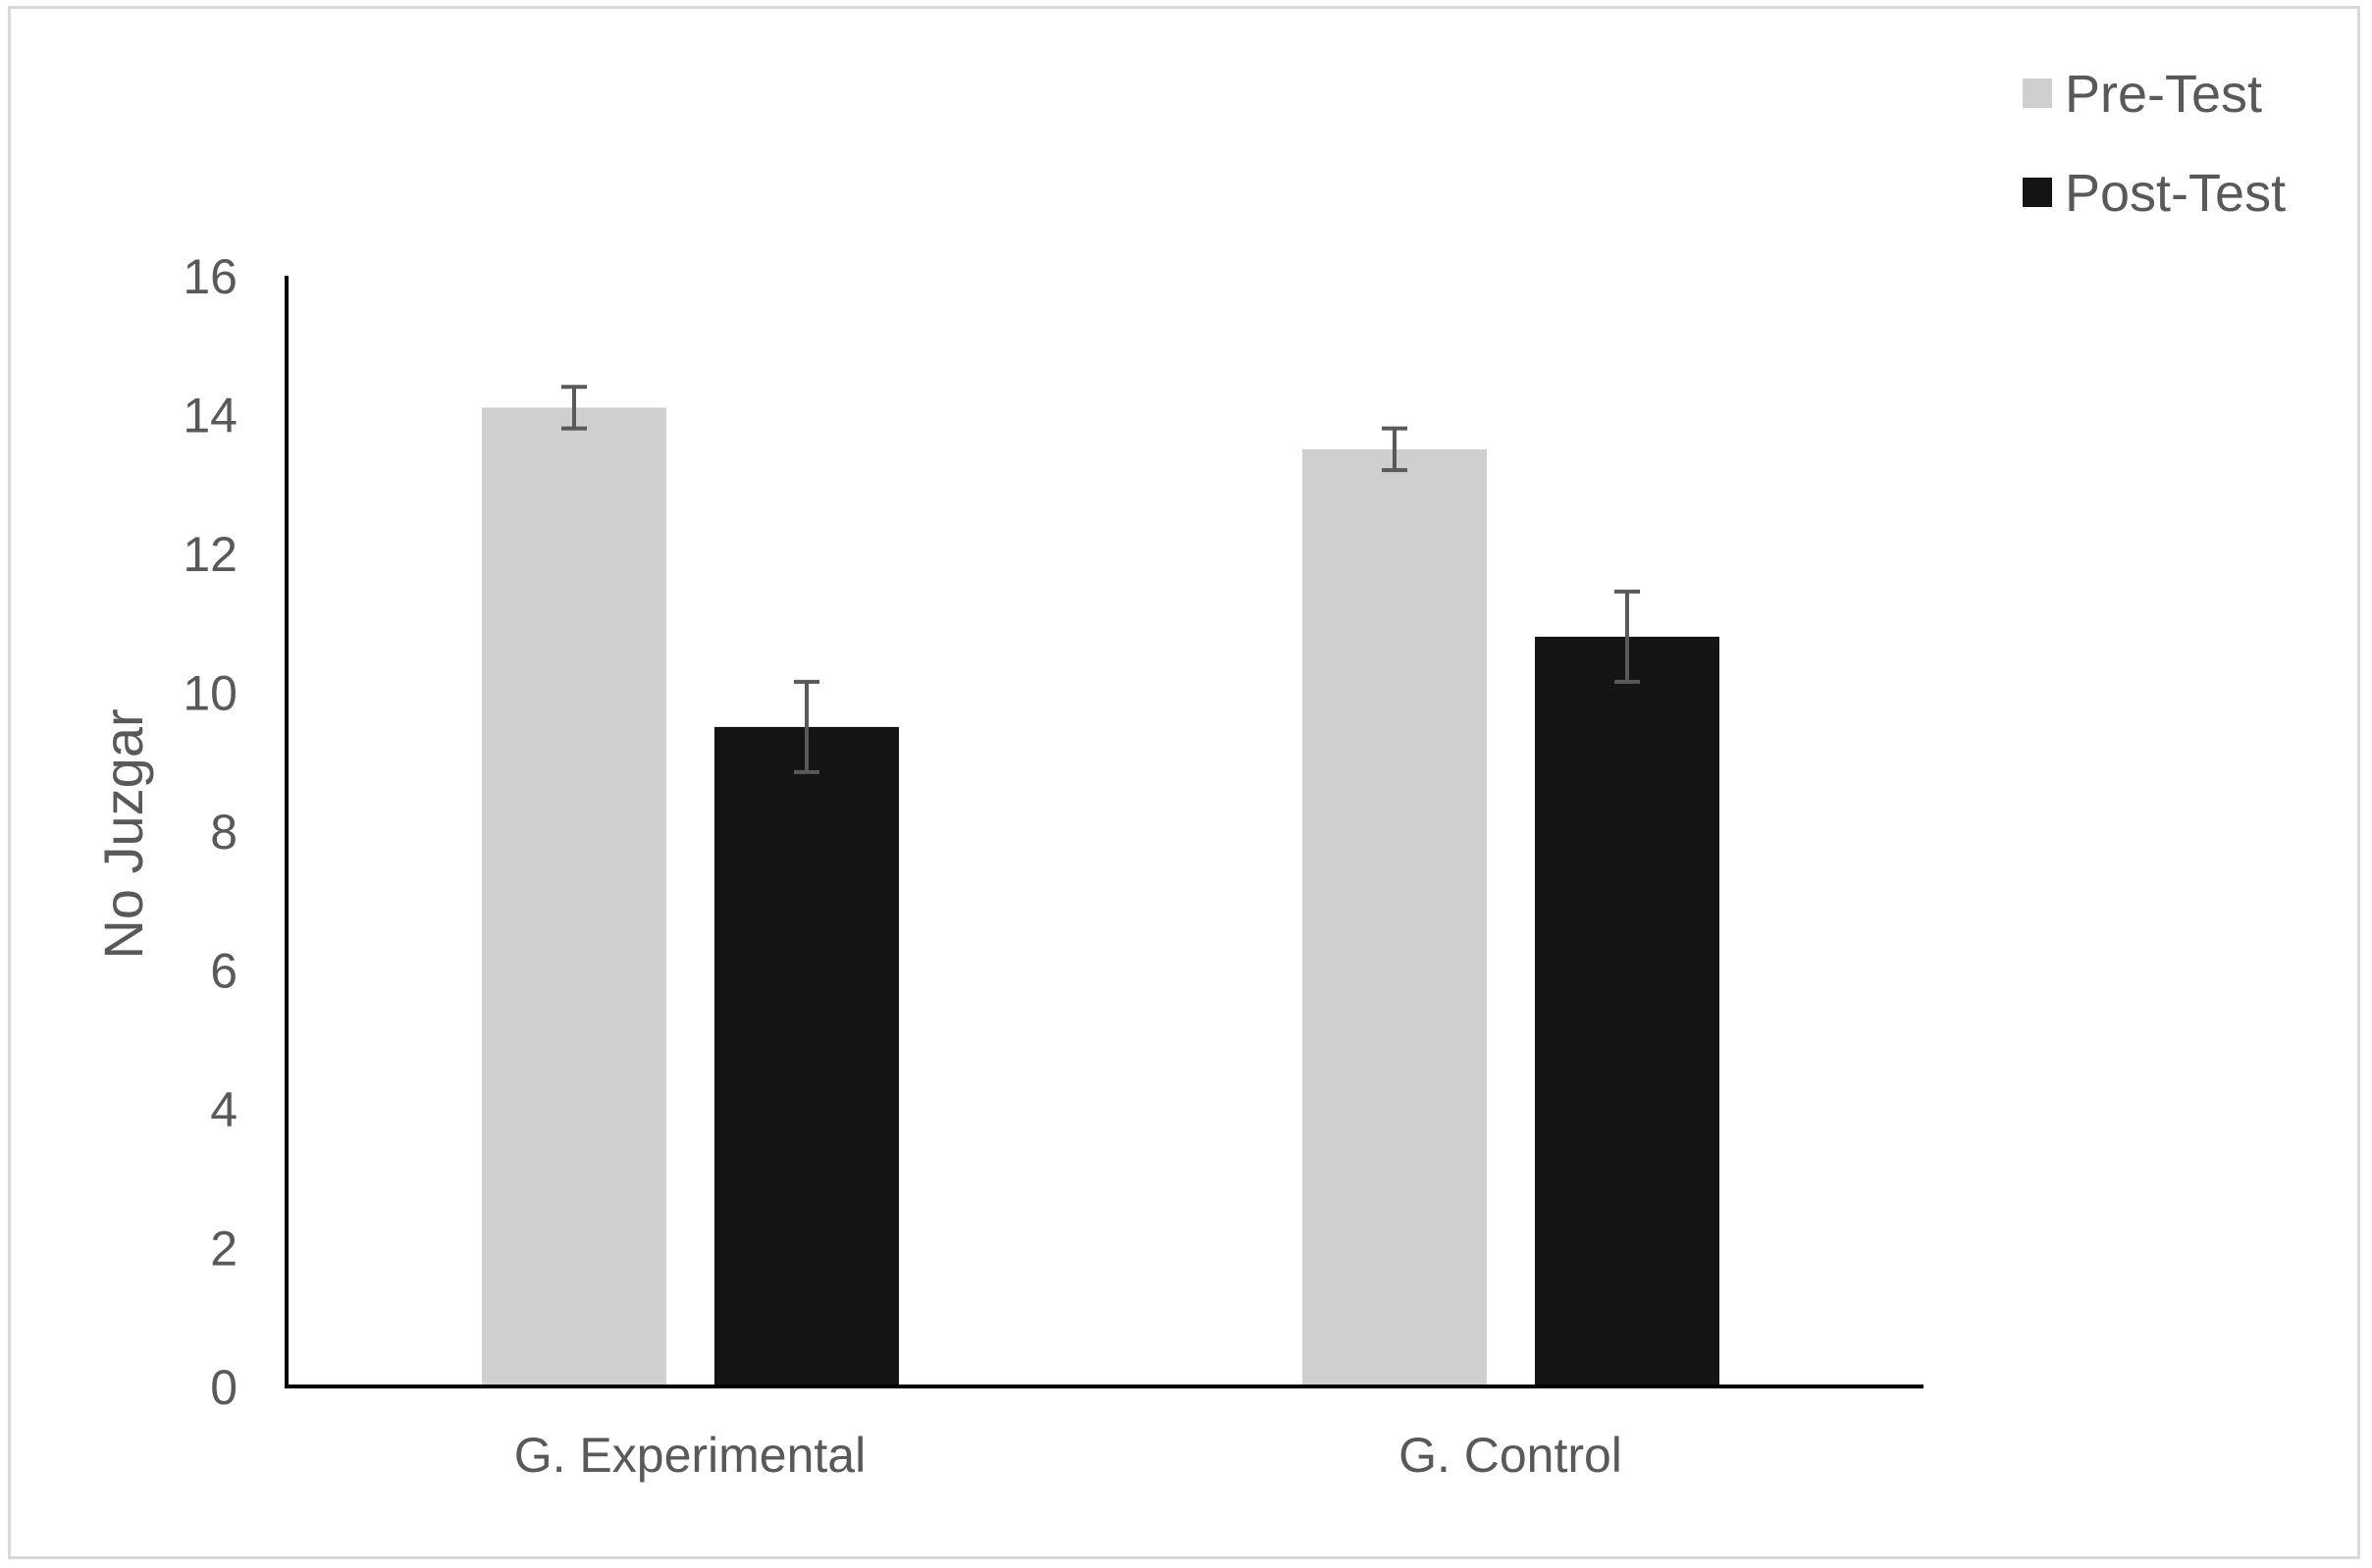  Describe the element at coordinates (123, 834) in the screenshot. I see `y-axis-title: No Juzgar` at that location.